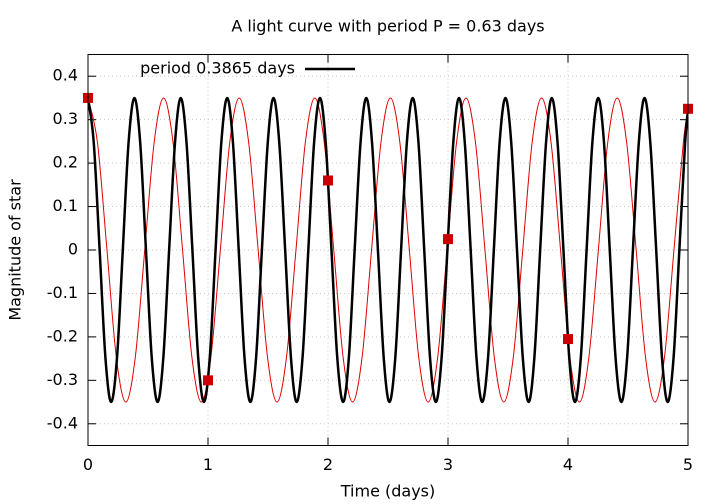 This screenshot has width=720, height=504. Describe the element at coordinates (328, 464) in the screenshot. I see `x-tick-label: 2` at that location.